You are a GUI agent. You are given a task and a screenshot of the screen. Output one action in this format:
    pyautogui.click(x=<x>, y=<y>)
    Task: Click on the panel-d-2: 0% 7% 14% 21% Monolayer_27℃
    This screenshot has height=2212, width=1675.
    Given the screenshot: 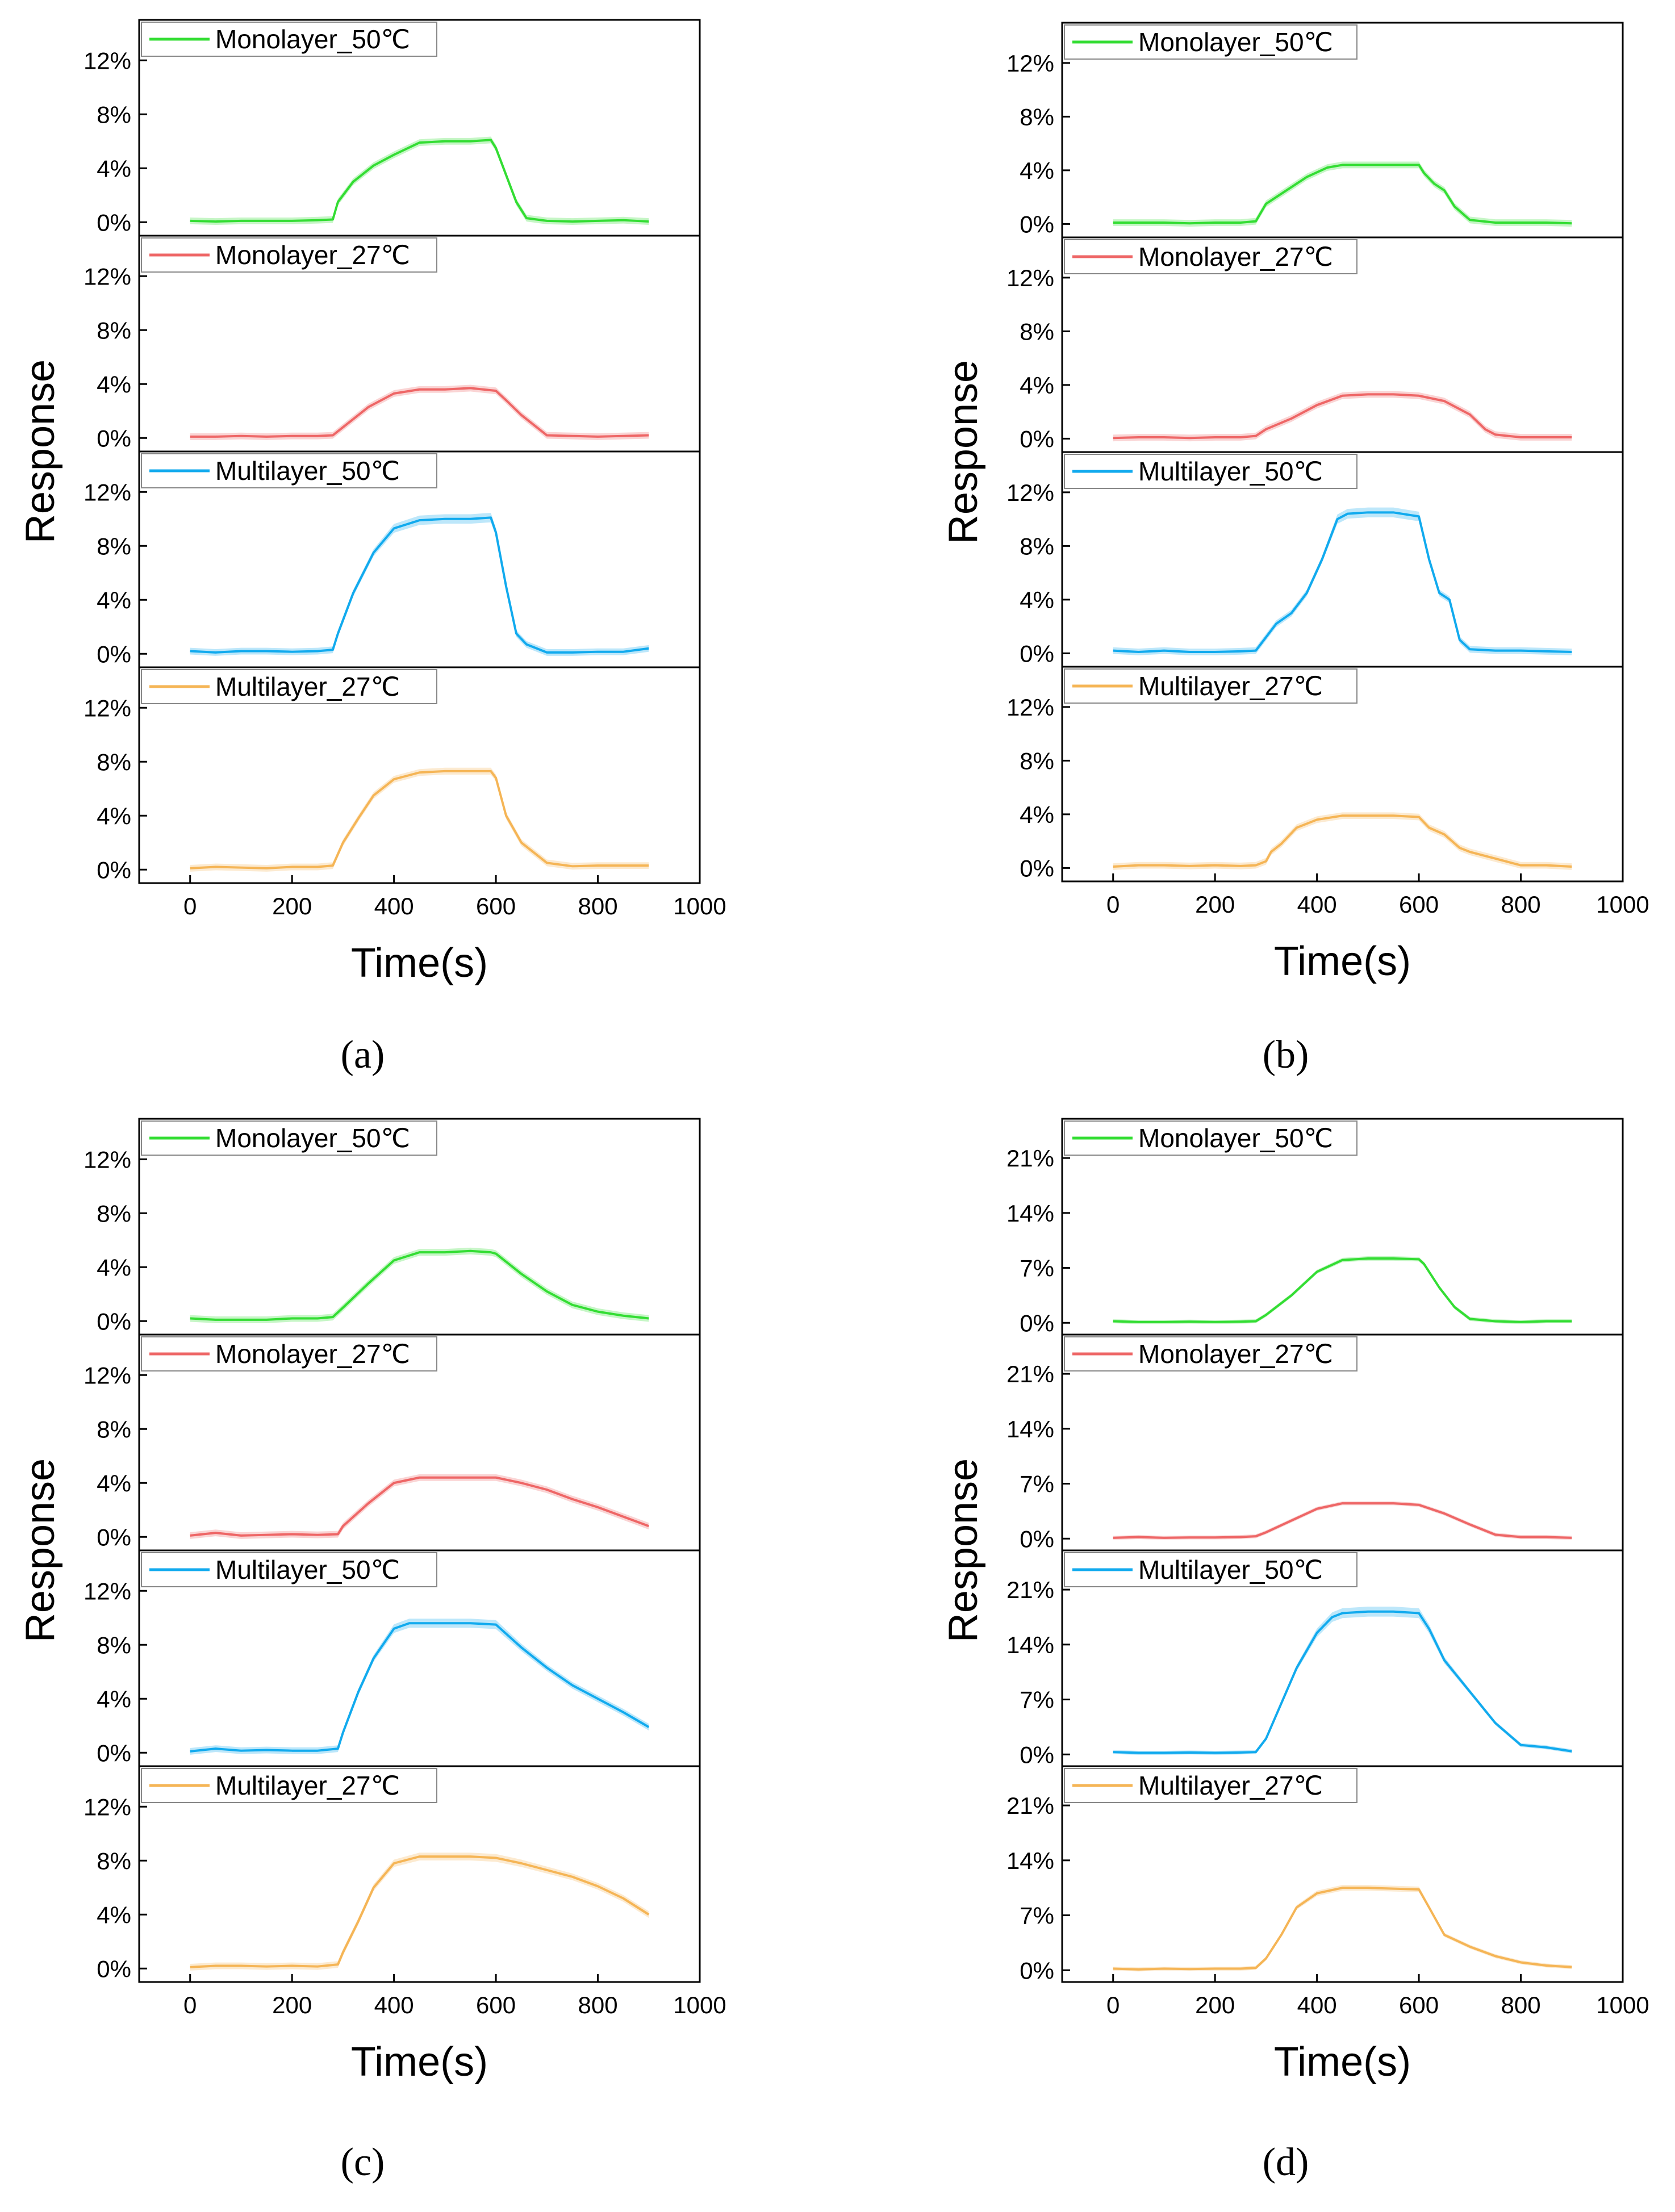 What is the action you would take?
    pyautogui.click(x=1315, y=1443)
    